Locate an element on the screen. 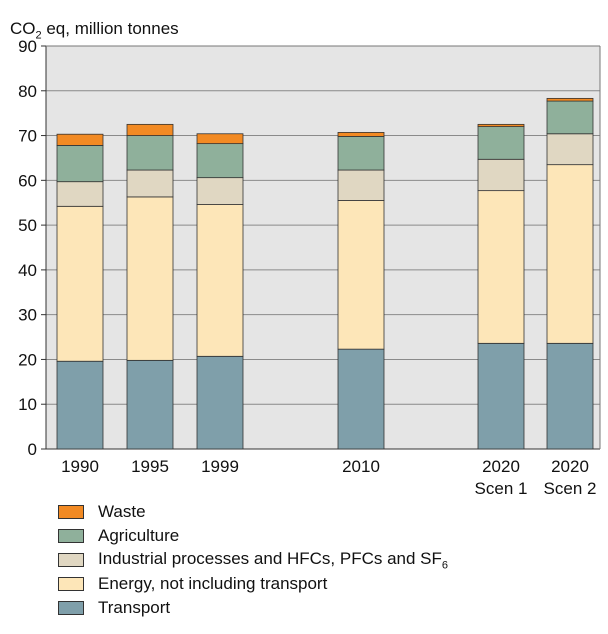  y-tick-label: 50 is located at coordinates (27, 225).